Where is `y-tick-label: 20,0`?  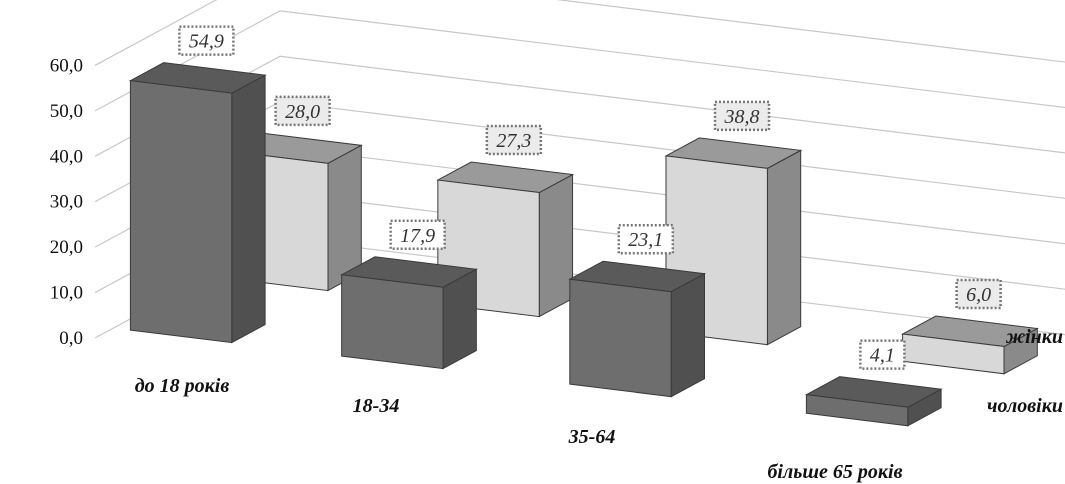
y-tick-label: 20,0 is located at coordinates (66, 247).